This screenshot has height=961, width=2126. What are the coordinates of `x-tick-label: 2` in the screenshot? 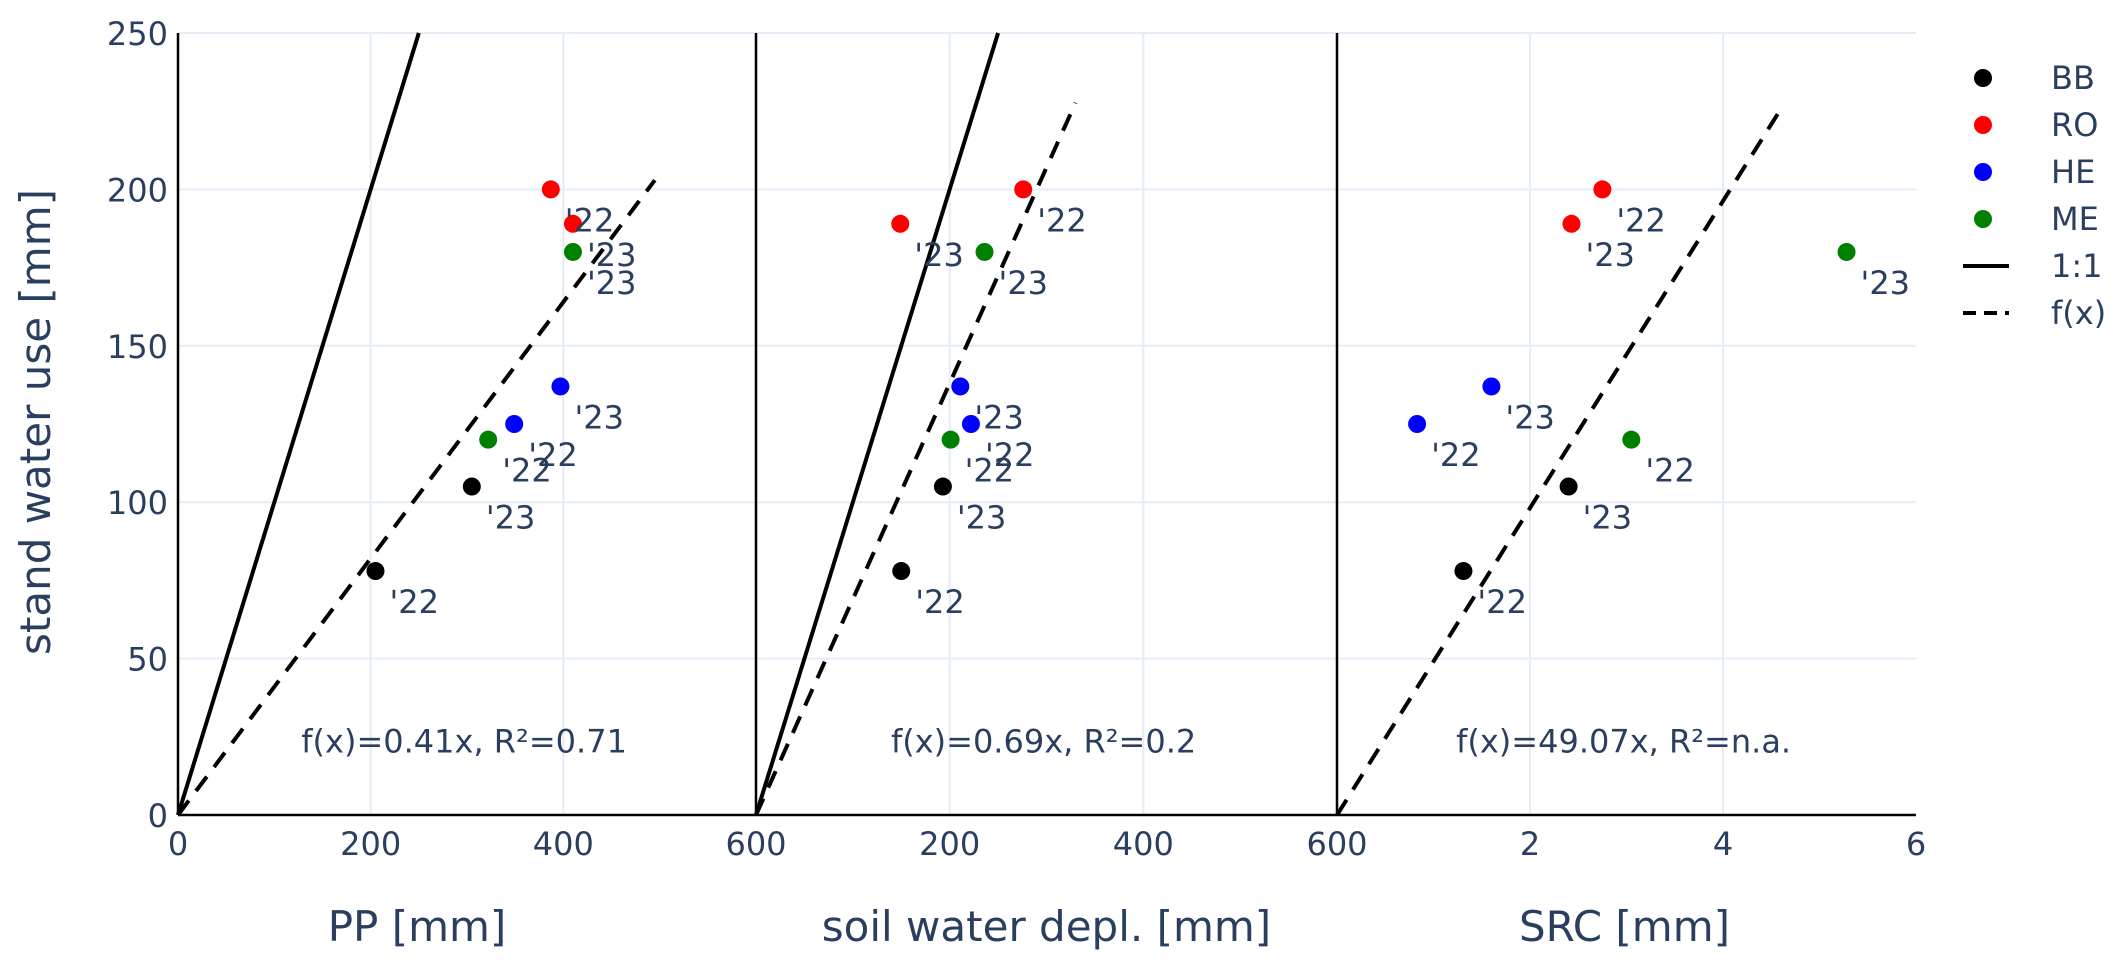 It's located at (1530, 844).